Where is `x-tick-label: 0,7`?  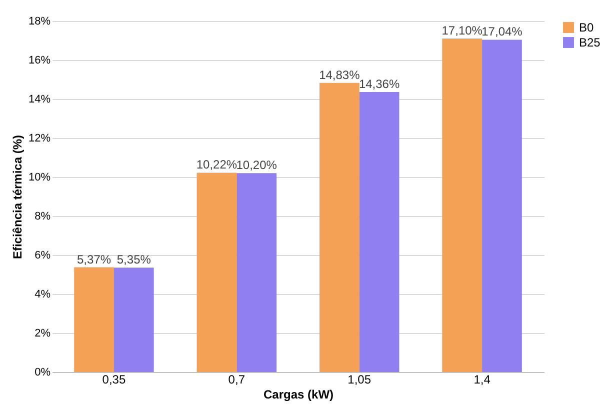 x-tick-label: 0,7 is located at coordinates (237, 379).